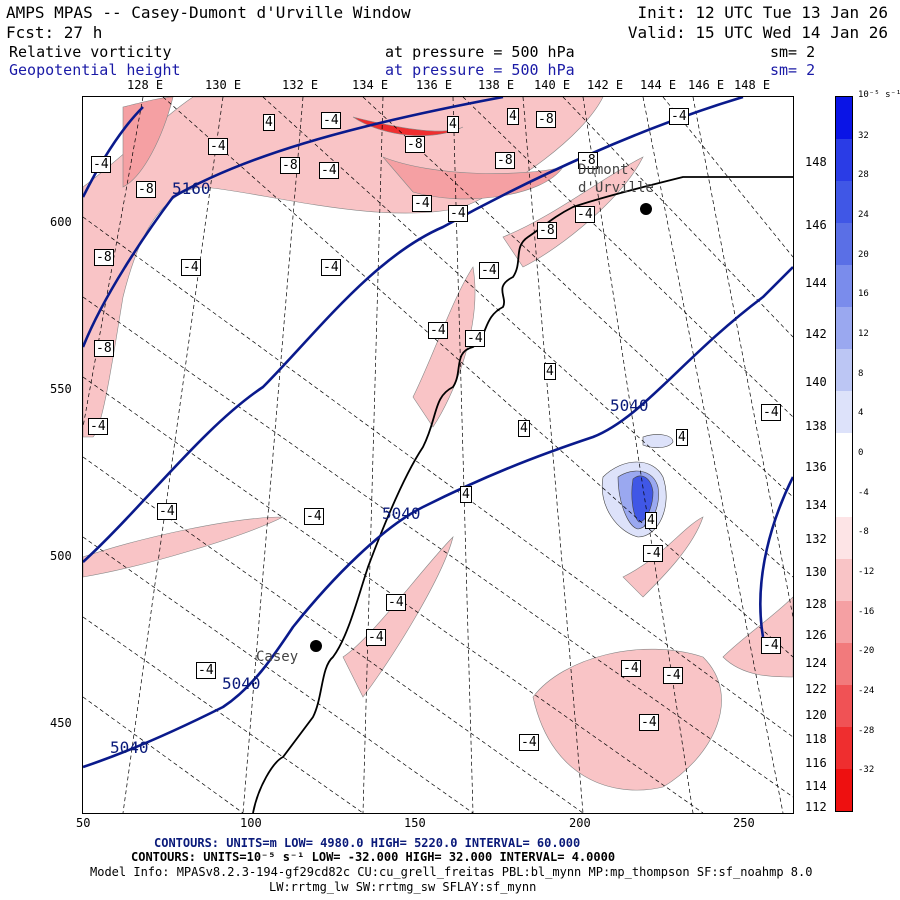 The width and height of the screenshot is (900, 900). What do you see at coordinates (866, 651) in the screenshot?
I see `colorbar-label: -20` at bounding box center [866, 651].